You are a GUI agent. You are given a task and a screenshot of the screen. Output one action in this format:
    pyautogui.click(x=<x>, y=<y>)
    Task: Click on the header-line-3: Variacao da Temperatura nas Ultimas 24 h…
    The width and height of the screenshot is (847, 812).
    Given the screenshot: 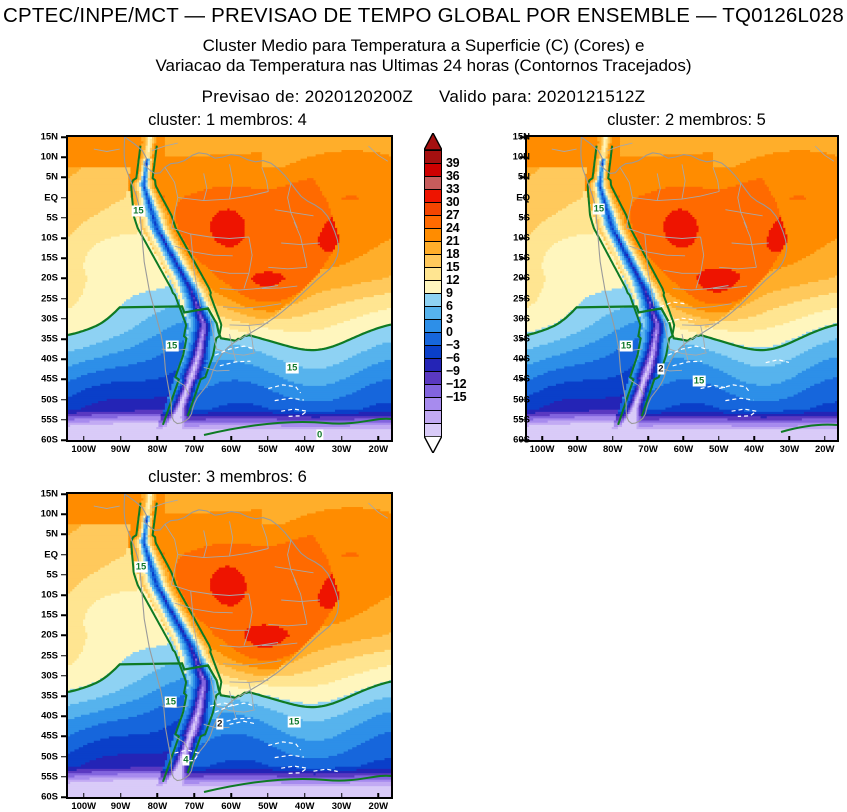 What is the action you would take?
    pyautogui.click(x=423, y=65)
    